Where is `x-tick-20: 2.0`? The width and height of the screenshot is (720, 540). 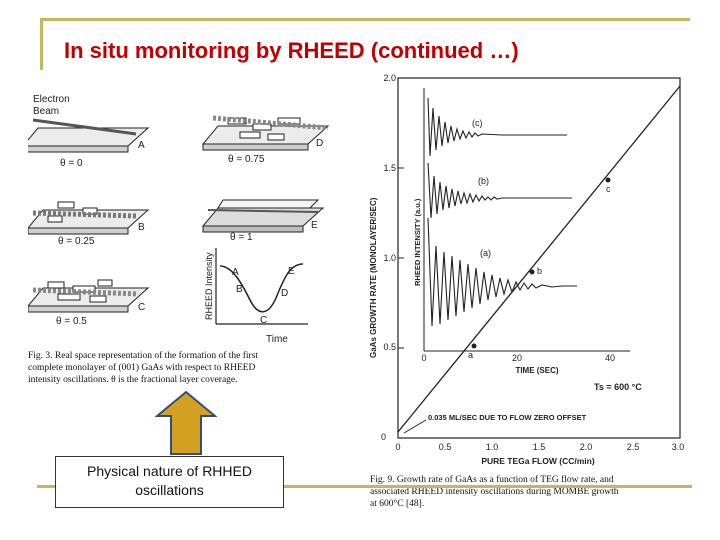
x-tick-20: 2.0 is located at coordinates (586, 447).